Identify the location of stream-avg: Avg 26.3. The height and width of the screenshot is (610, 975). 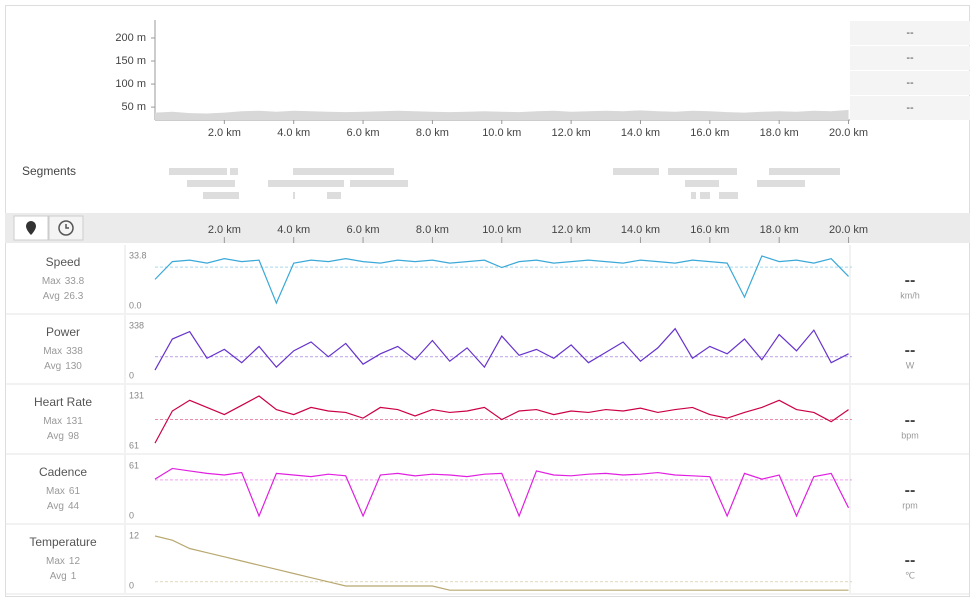
(63, 296).